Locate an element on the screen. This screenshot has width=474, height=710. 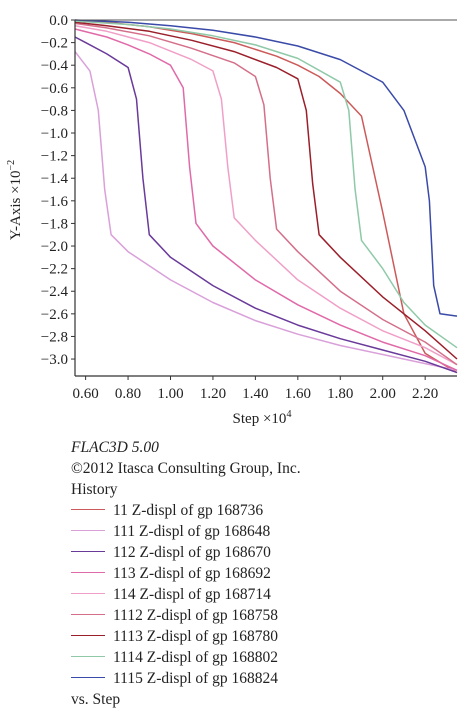
x-axis-title-exponent: 4 is located at coordinates (288, 414).